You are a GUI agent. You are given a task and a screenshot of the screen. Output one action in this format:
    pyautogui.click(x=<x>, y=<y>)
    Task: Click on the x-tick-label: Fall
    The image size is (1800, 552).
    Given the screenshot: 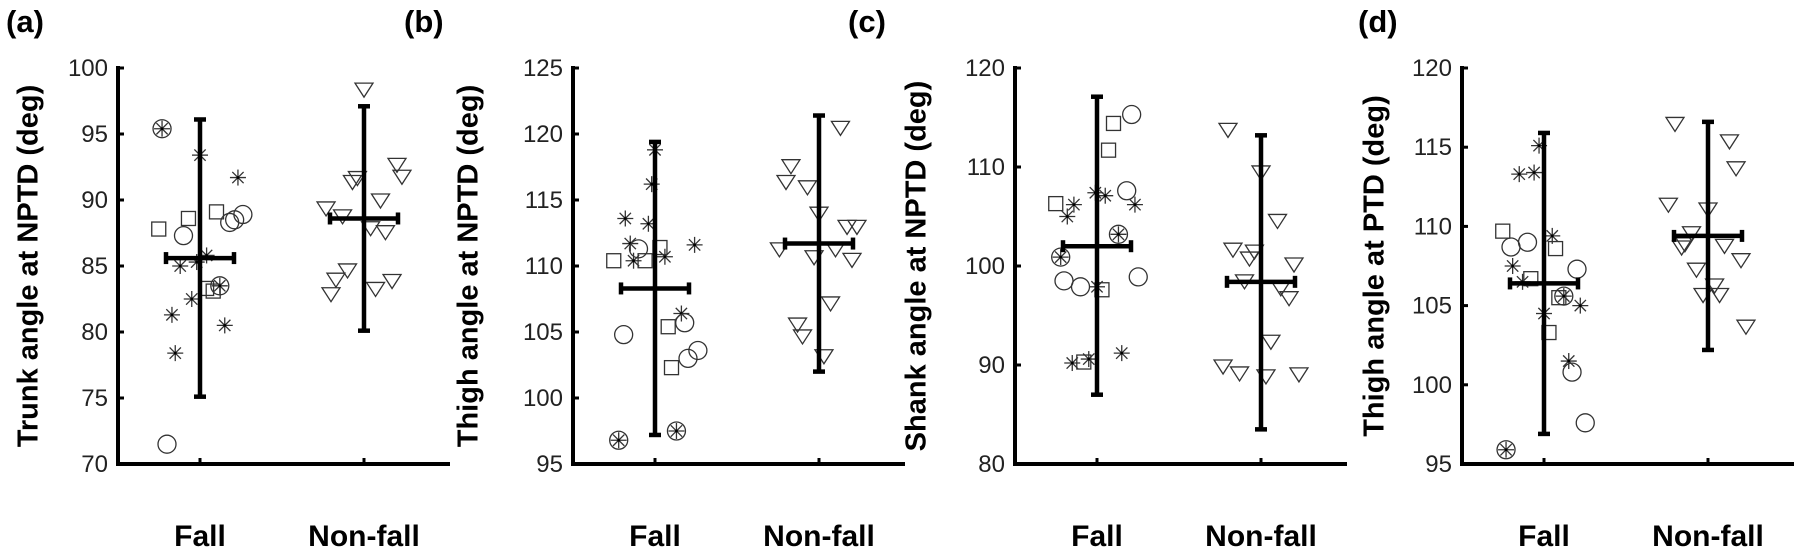 What is the action you would take?
    pyautogui.click(x=655, y=536)
    